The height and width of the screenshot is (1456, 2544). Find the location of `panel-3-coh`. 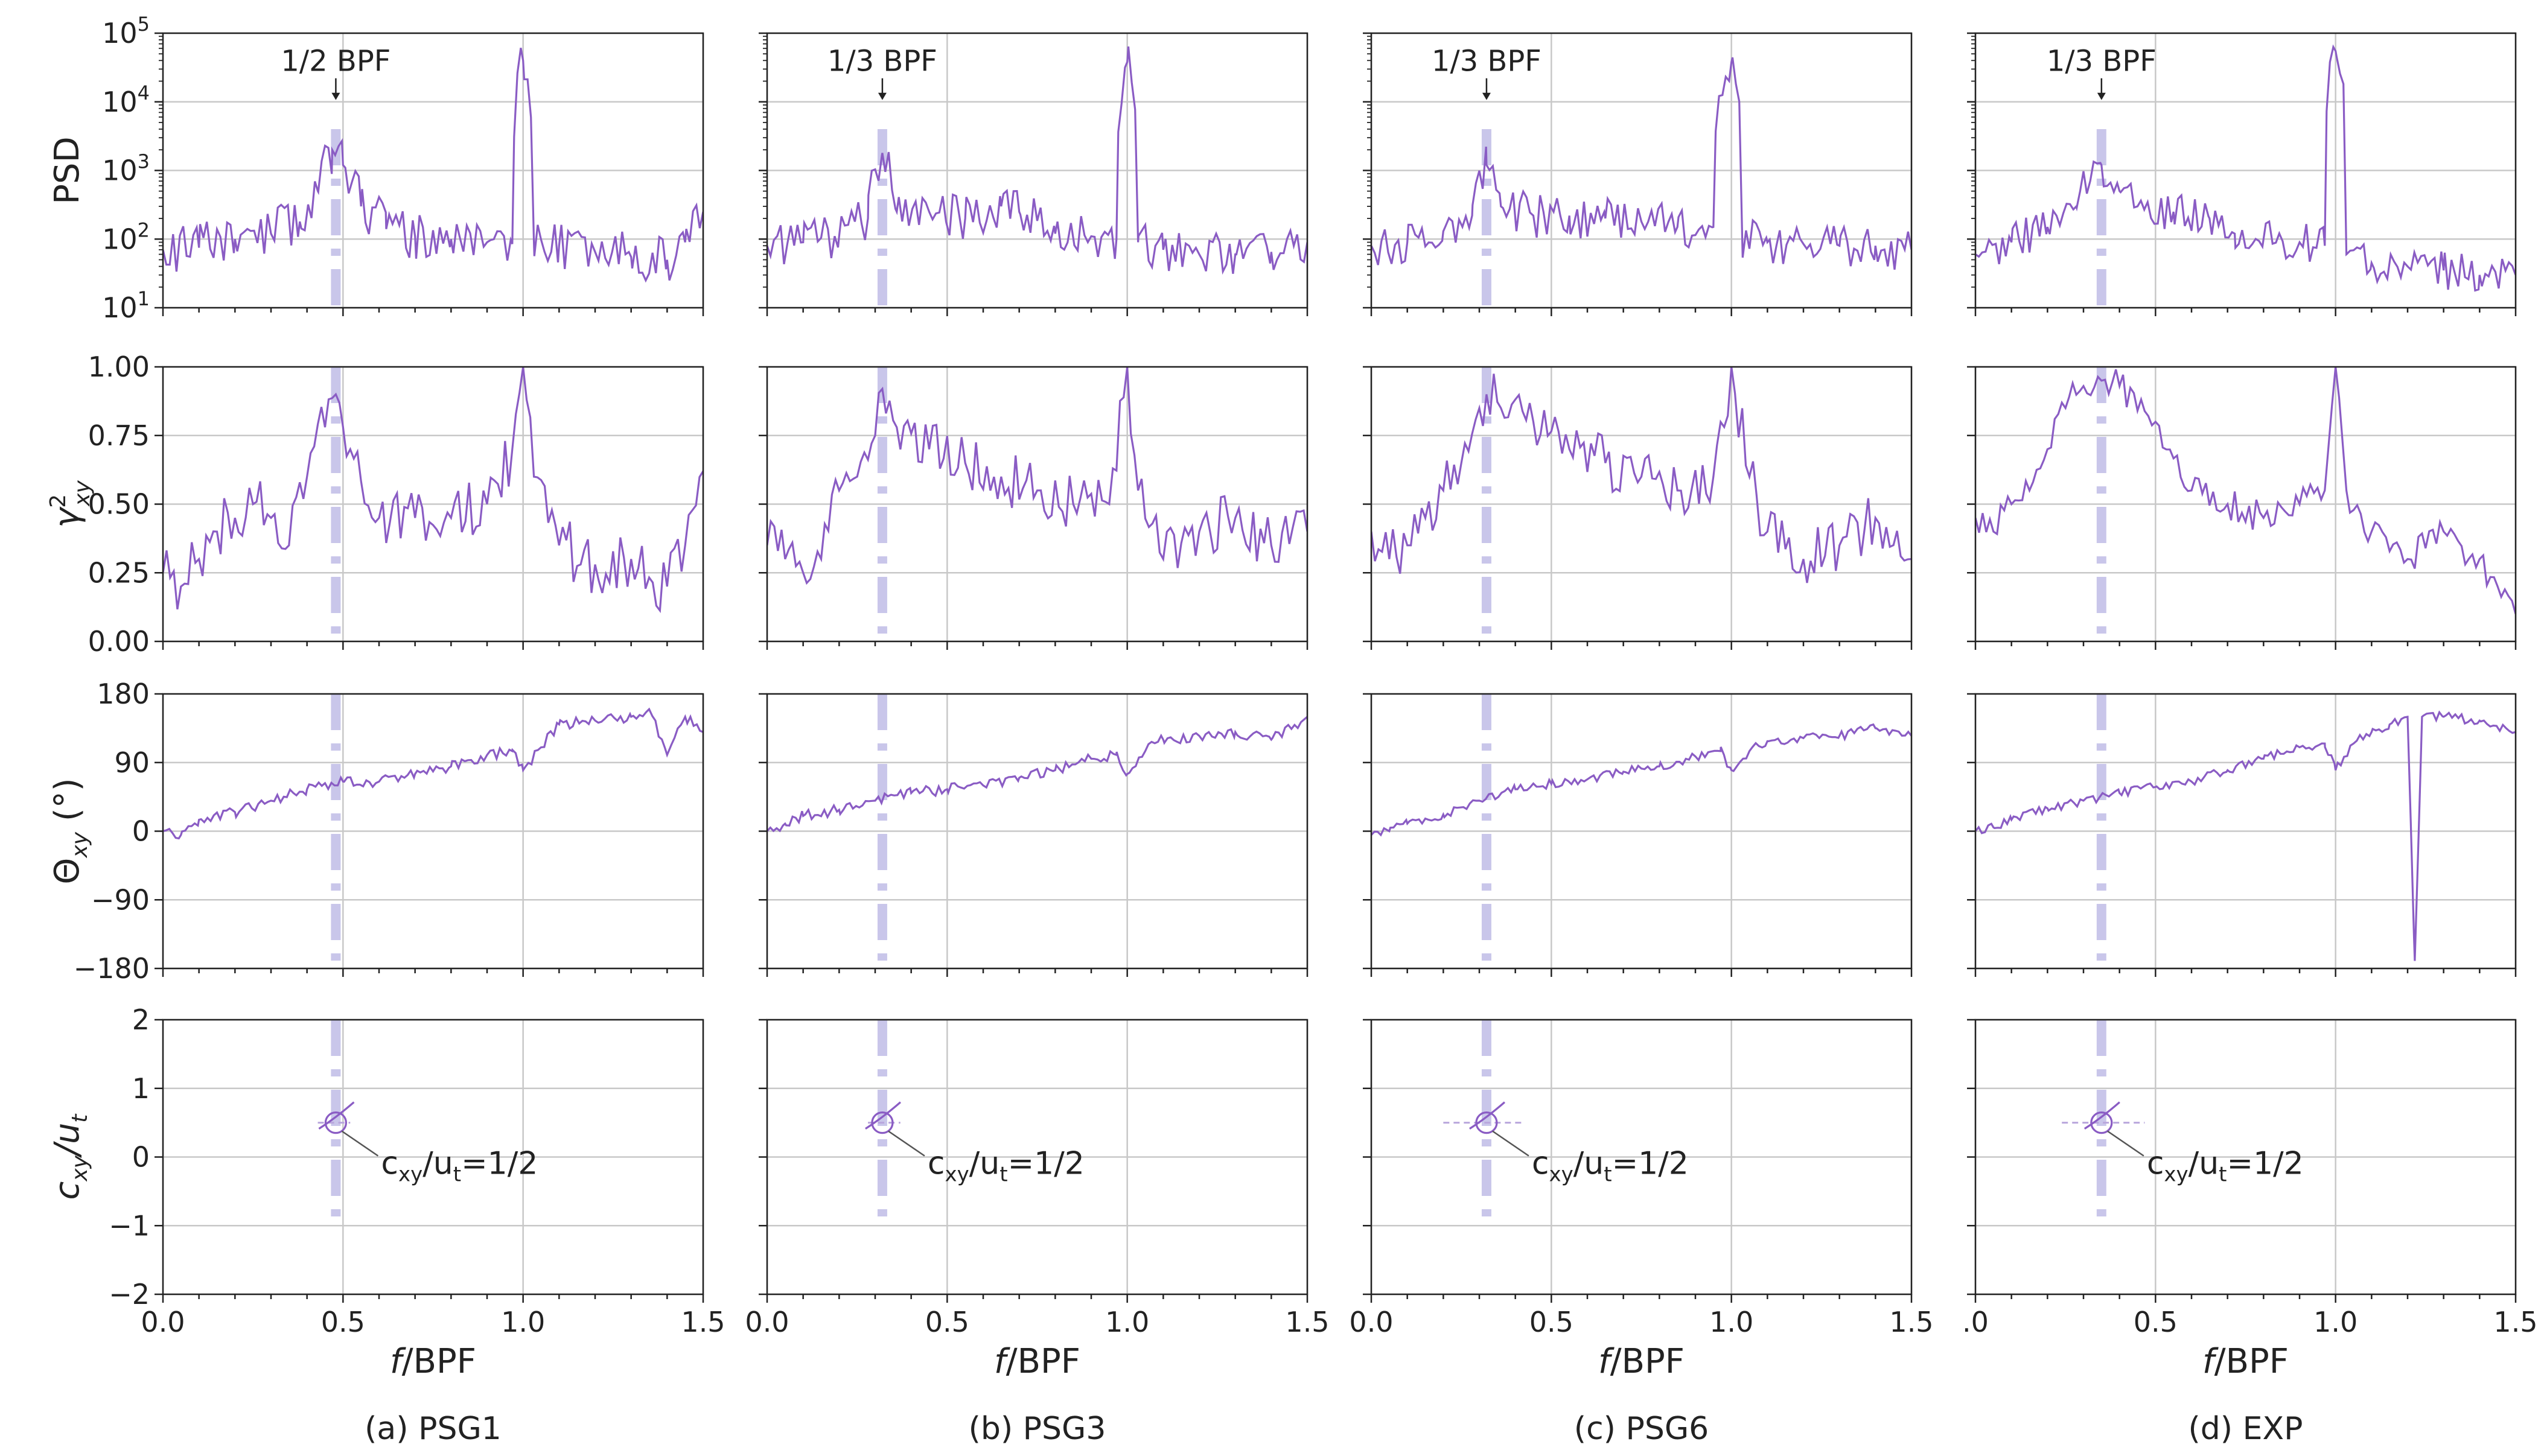

panel-3-coh is located at coordinates (1638, 508).